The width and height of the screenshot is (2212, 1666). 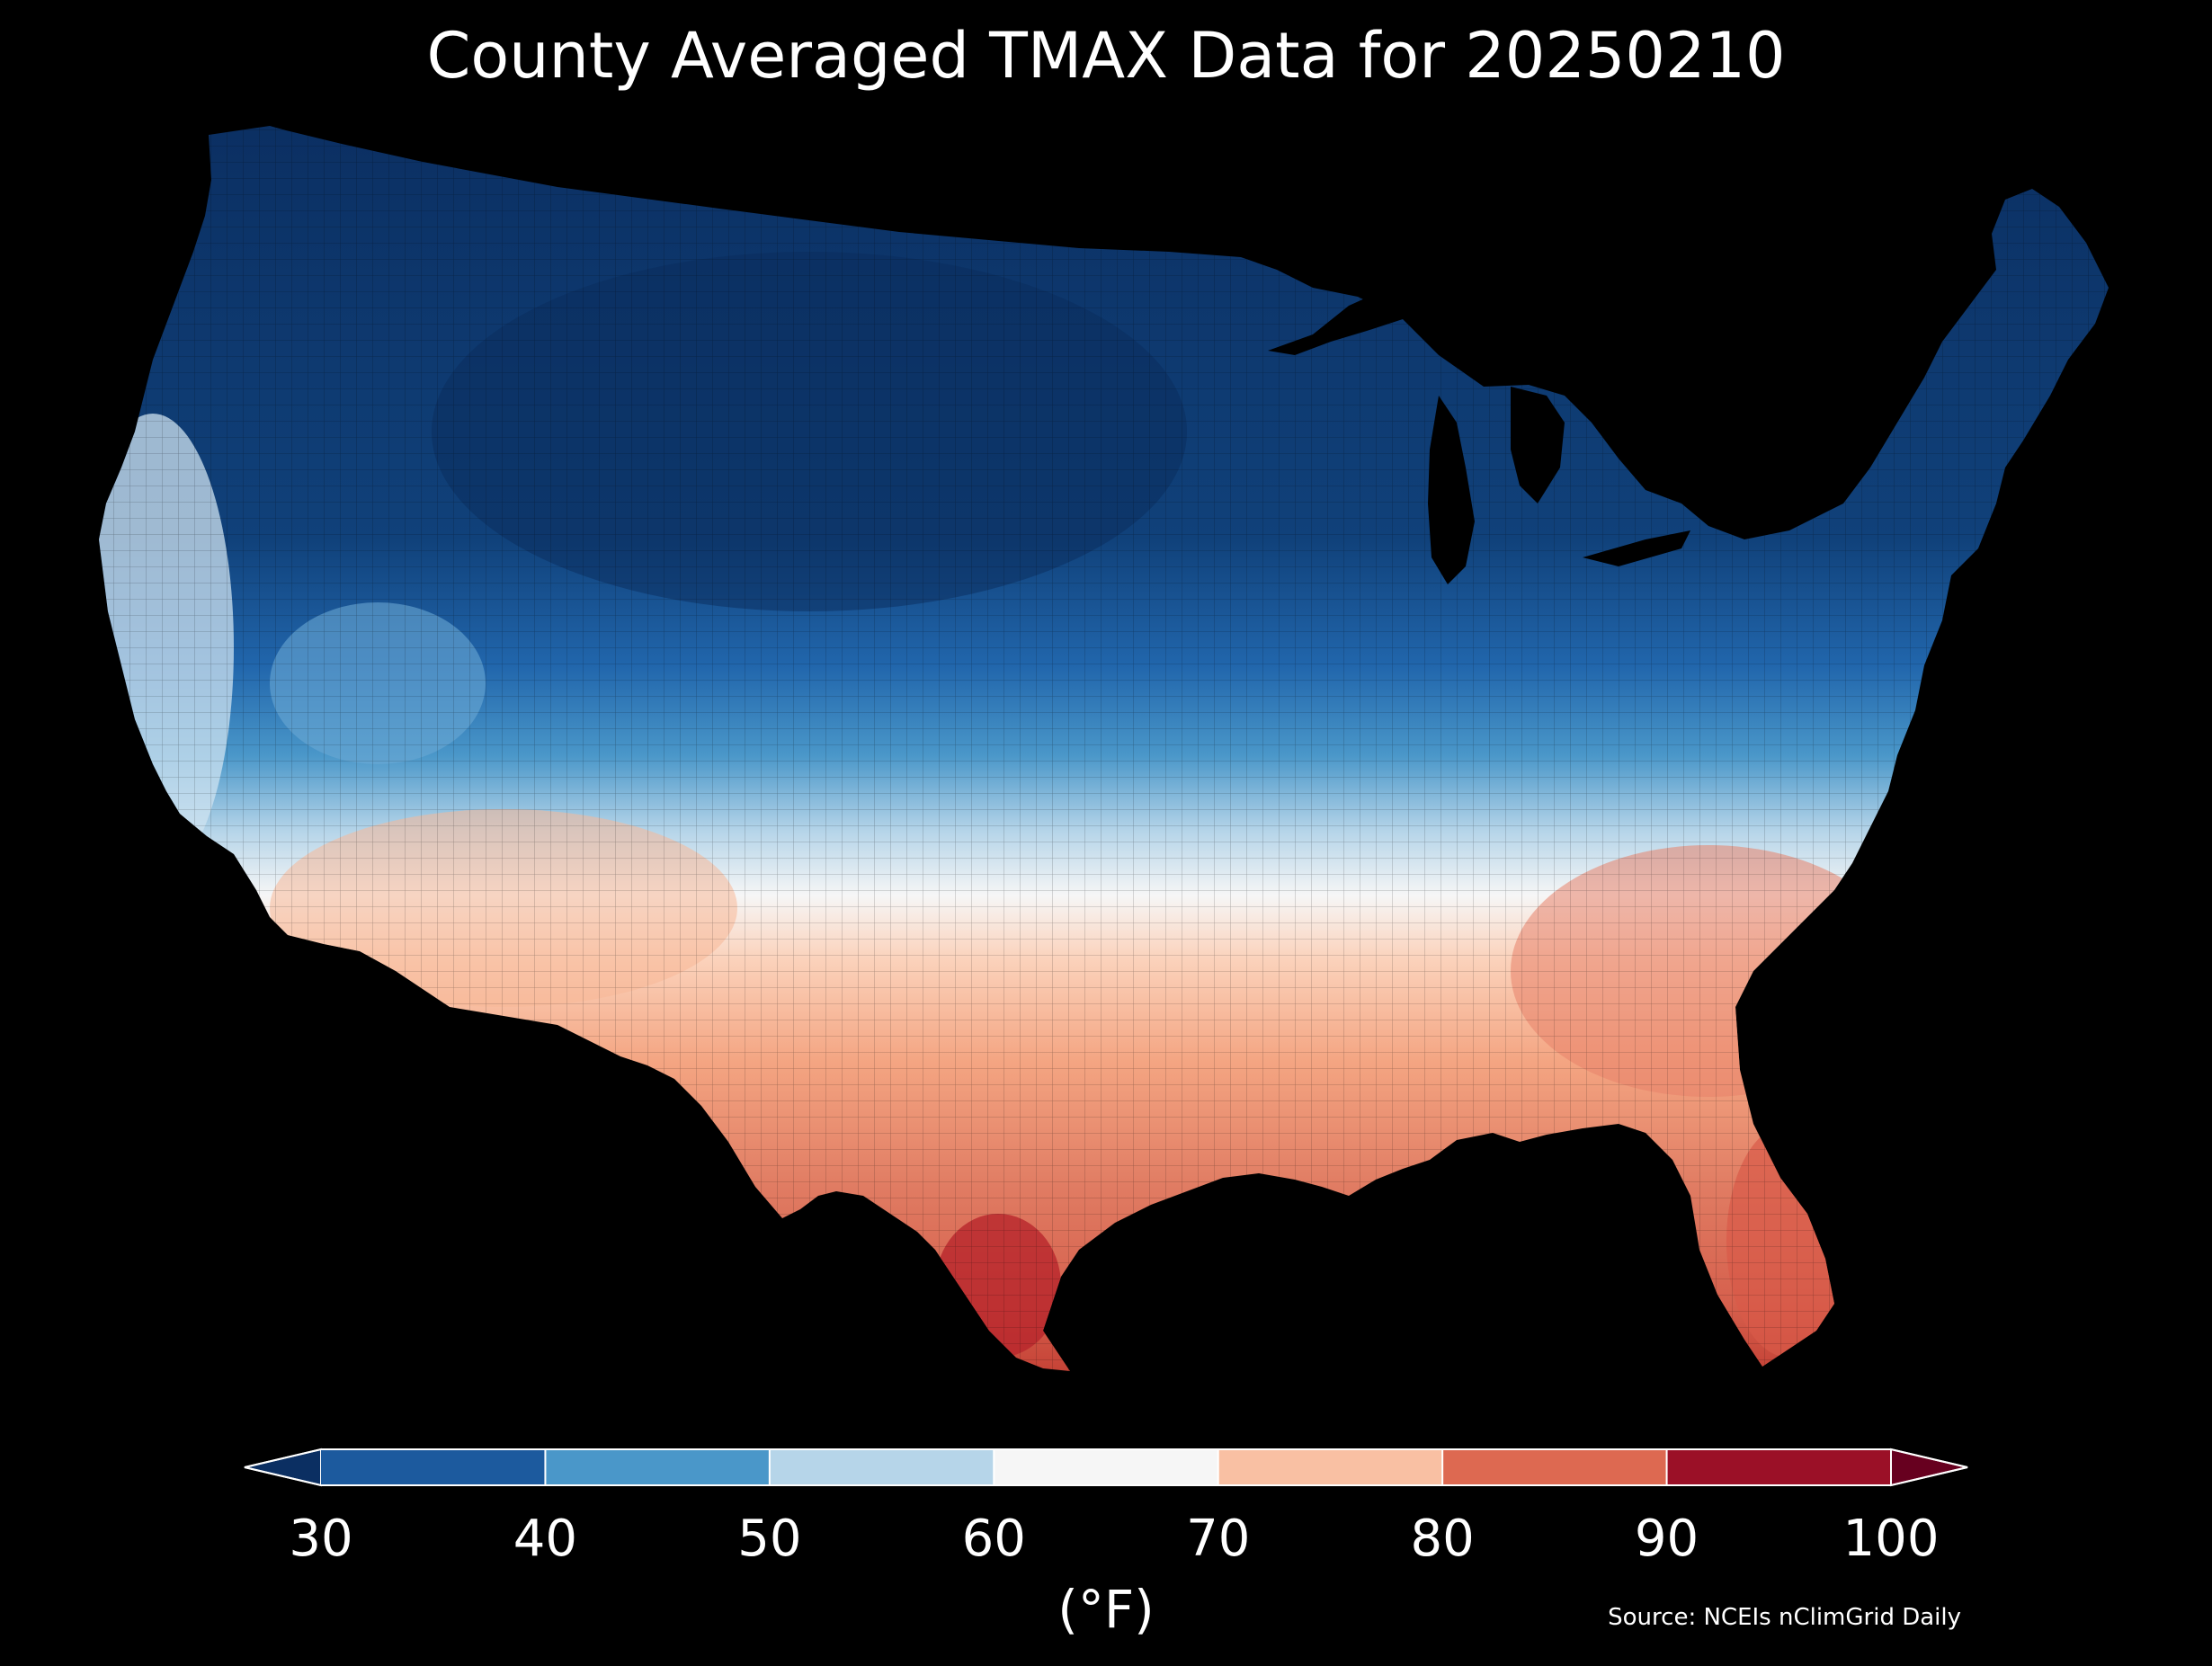 I want to click on colorbar-tick-90: 90, so click(x=1666, y=1539).